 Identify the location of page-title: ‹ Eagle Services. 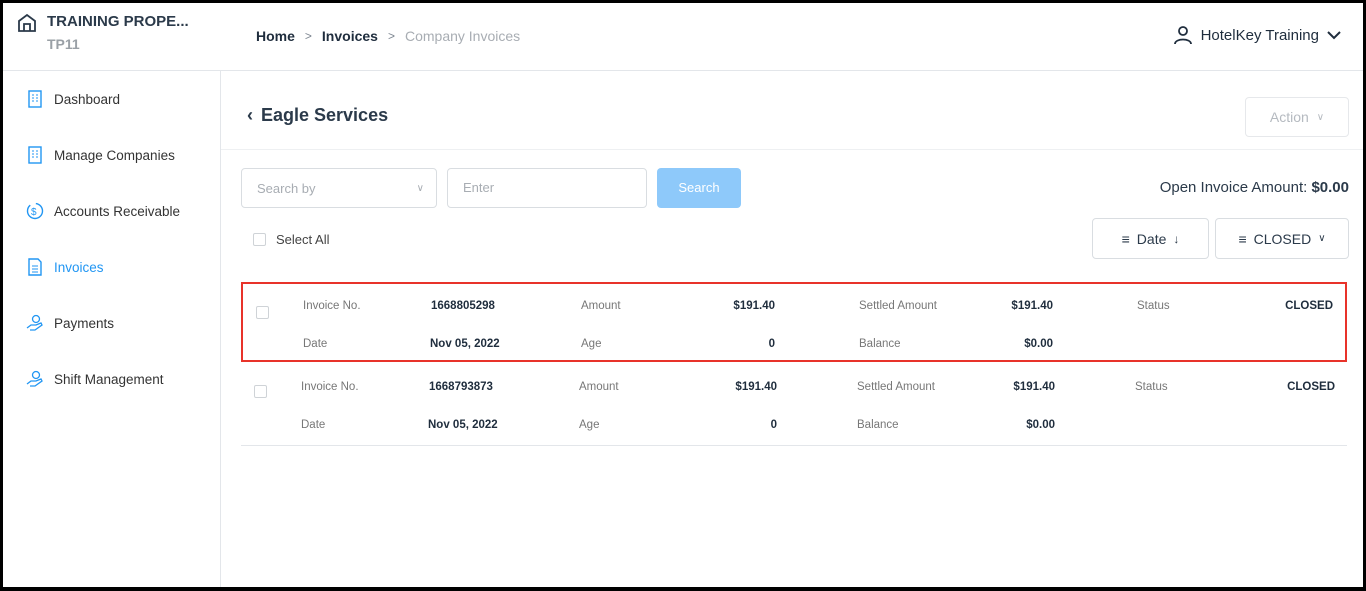
(317, 115).